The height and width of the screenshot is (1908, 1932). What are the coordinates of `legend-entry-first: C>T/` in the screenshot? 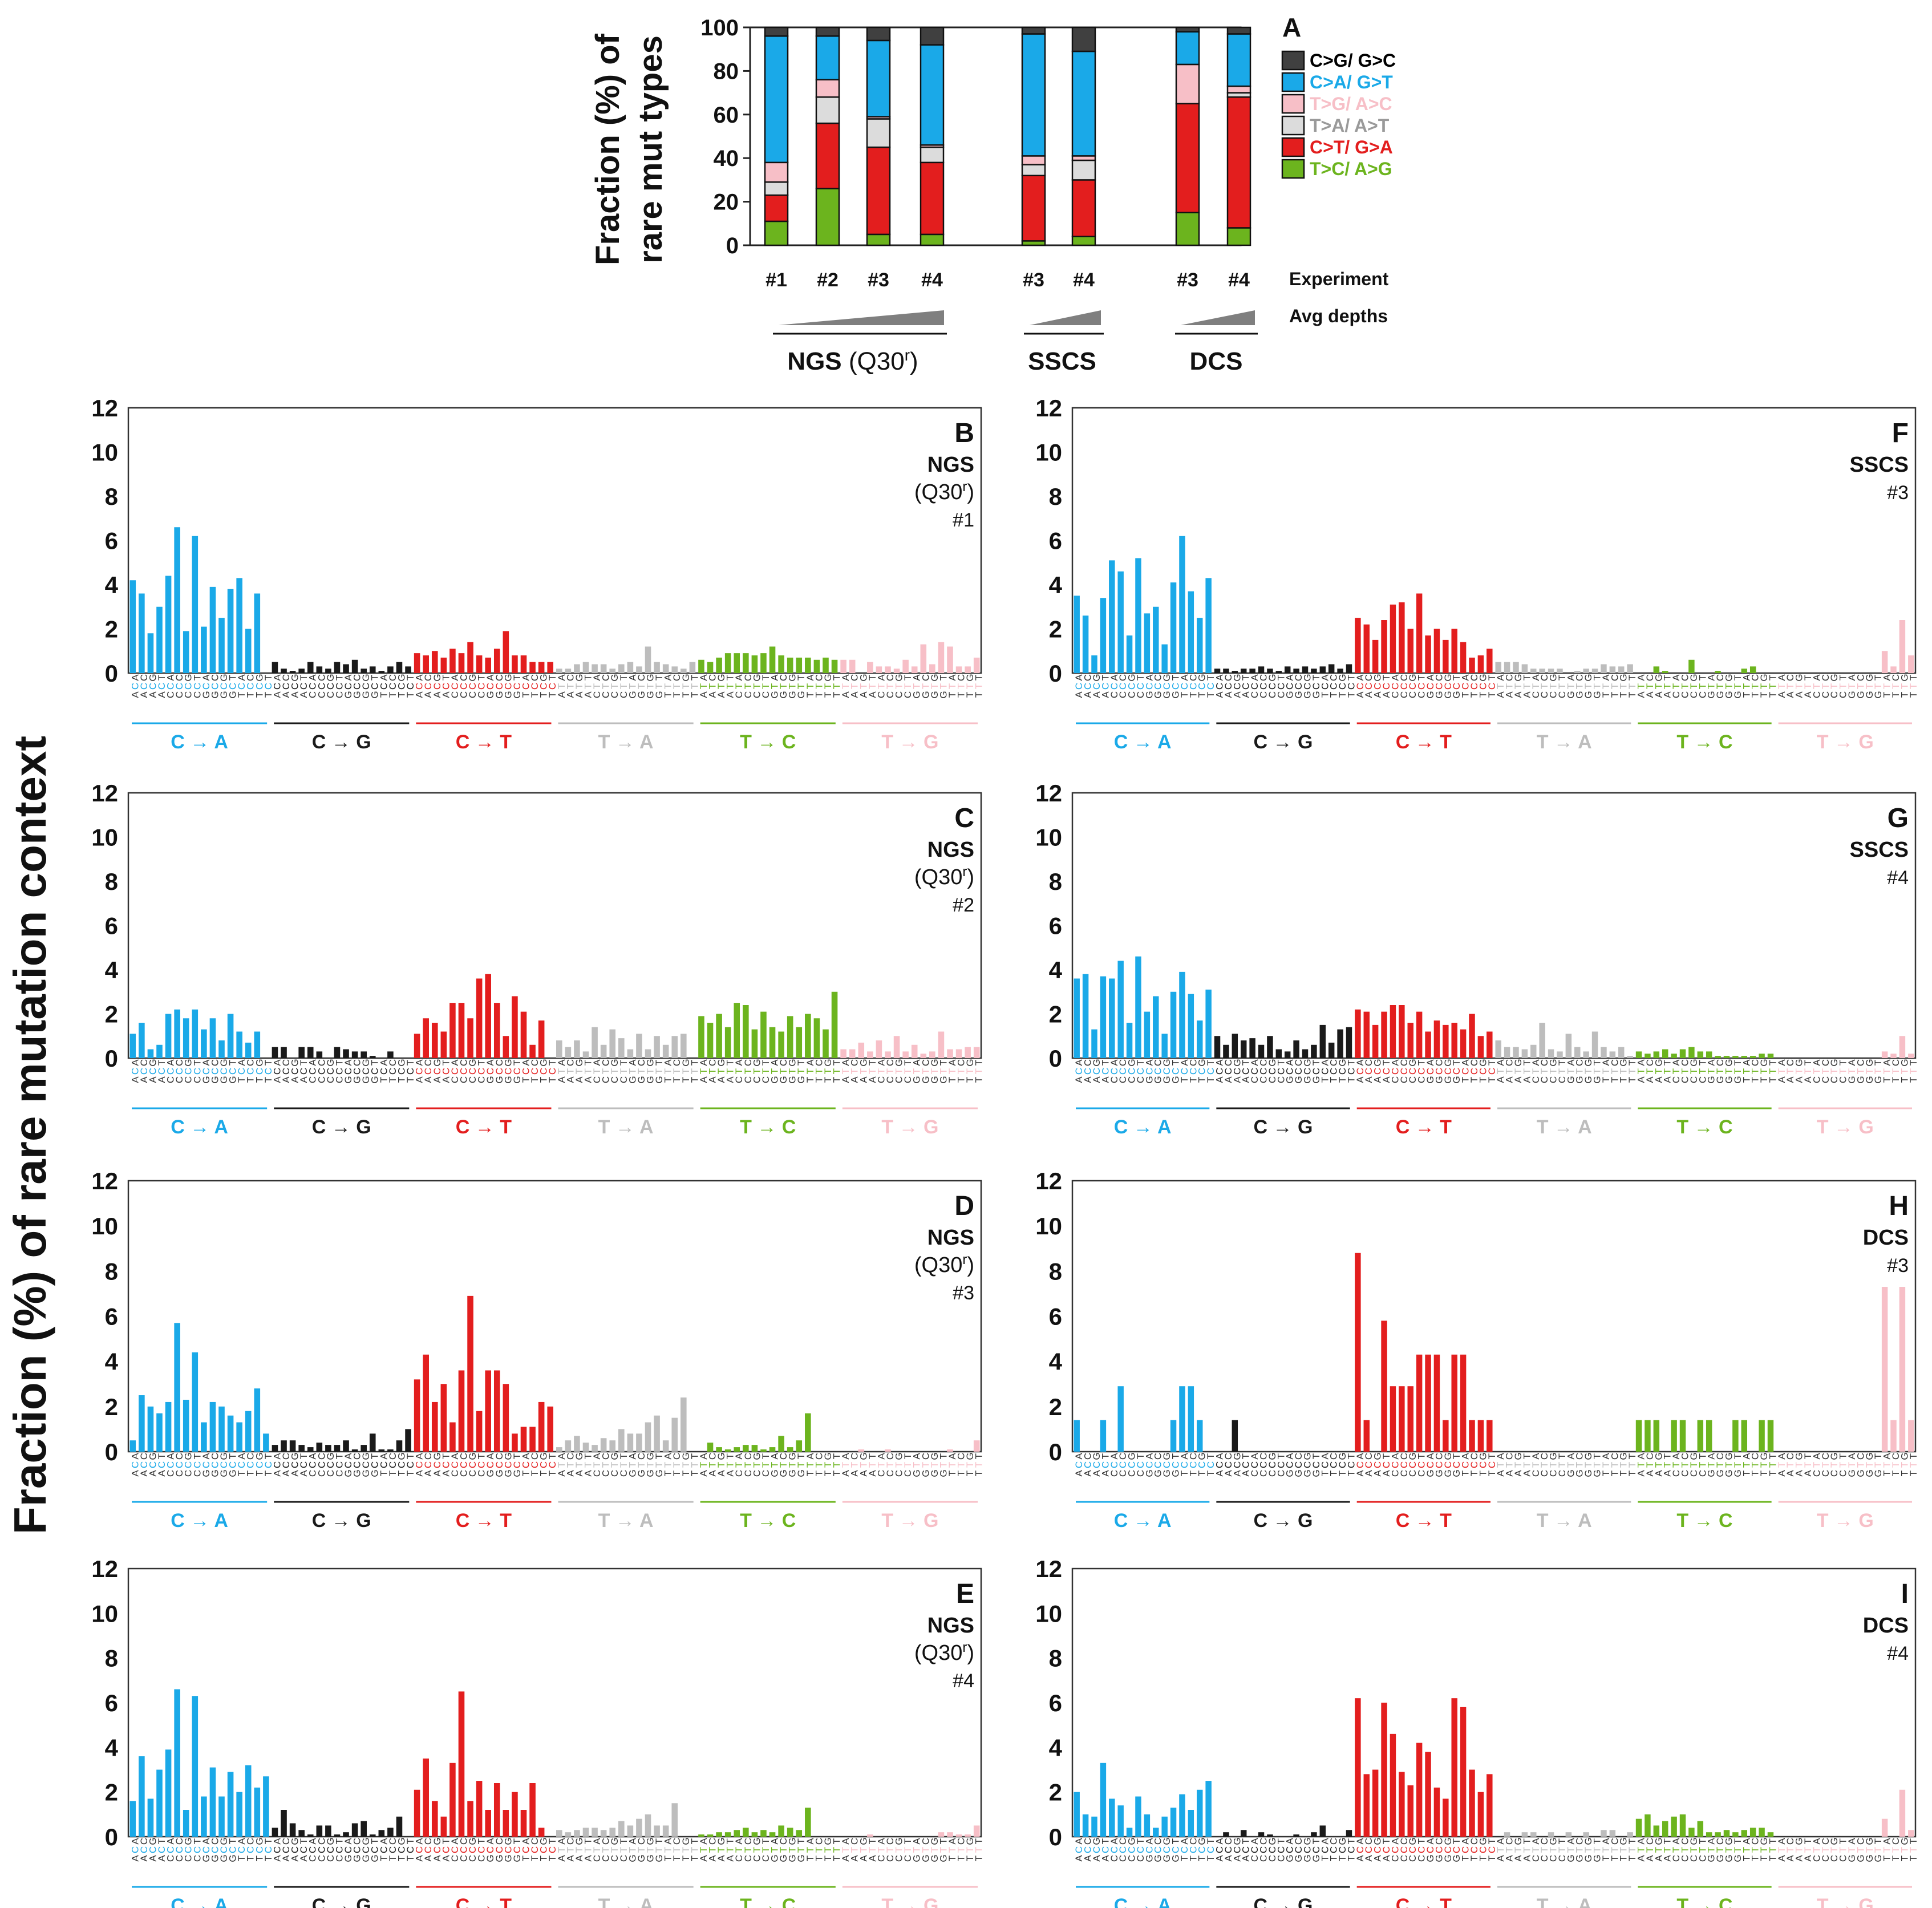 It's located at (1332, 147).